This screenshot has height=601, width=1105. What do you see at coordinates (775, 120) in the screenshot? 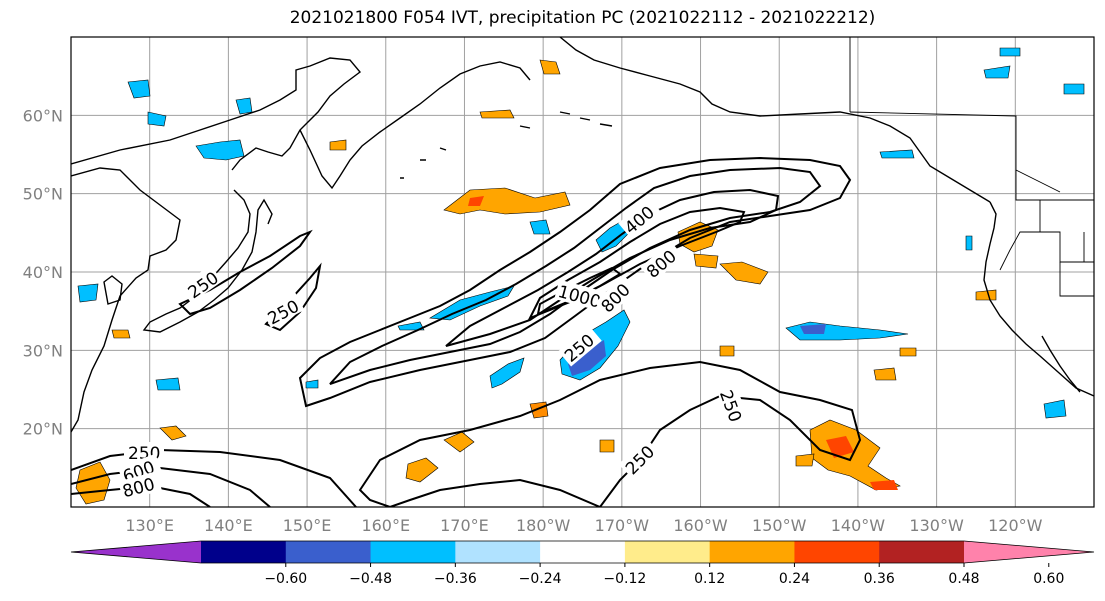
I see `coastline-alaska` at bounding box center [775, 120].